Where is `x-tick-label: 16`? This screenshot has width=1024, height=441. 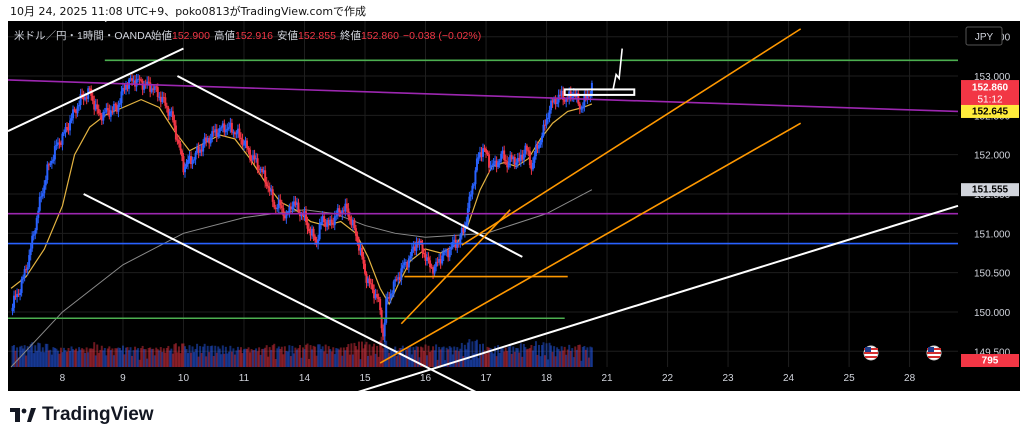
x-tick-label: 16 is located at coordinates (426, 378).